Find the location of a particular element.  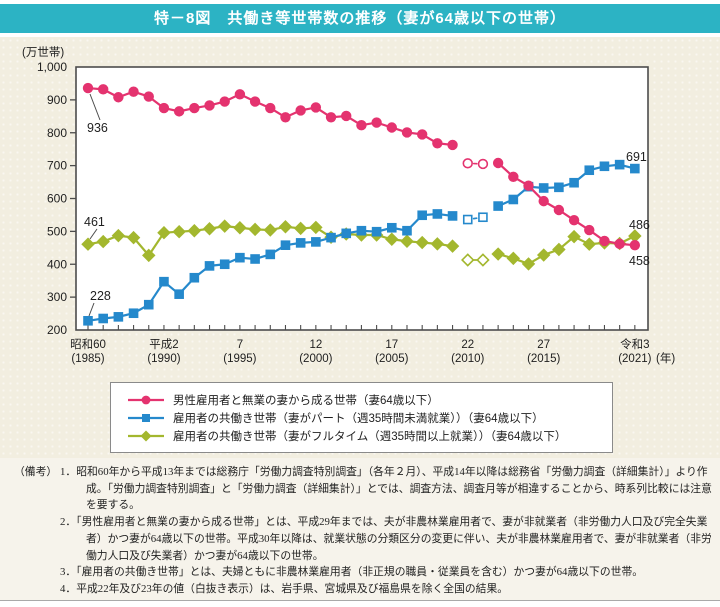

y-tick-label: 800 is located at coordinates (57, 133).